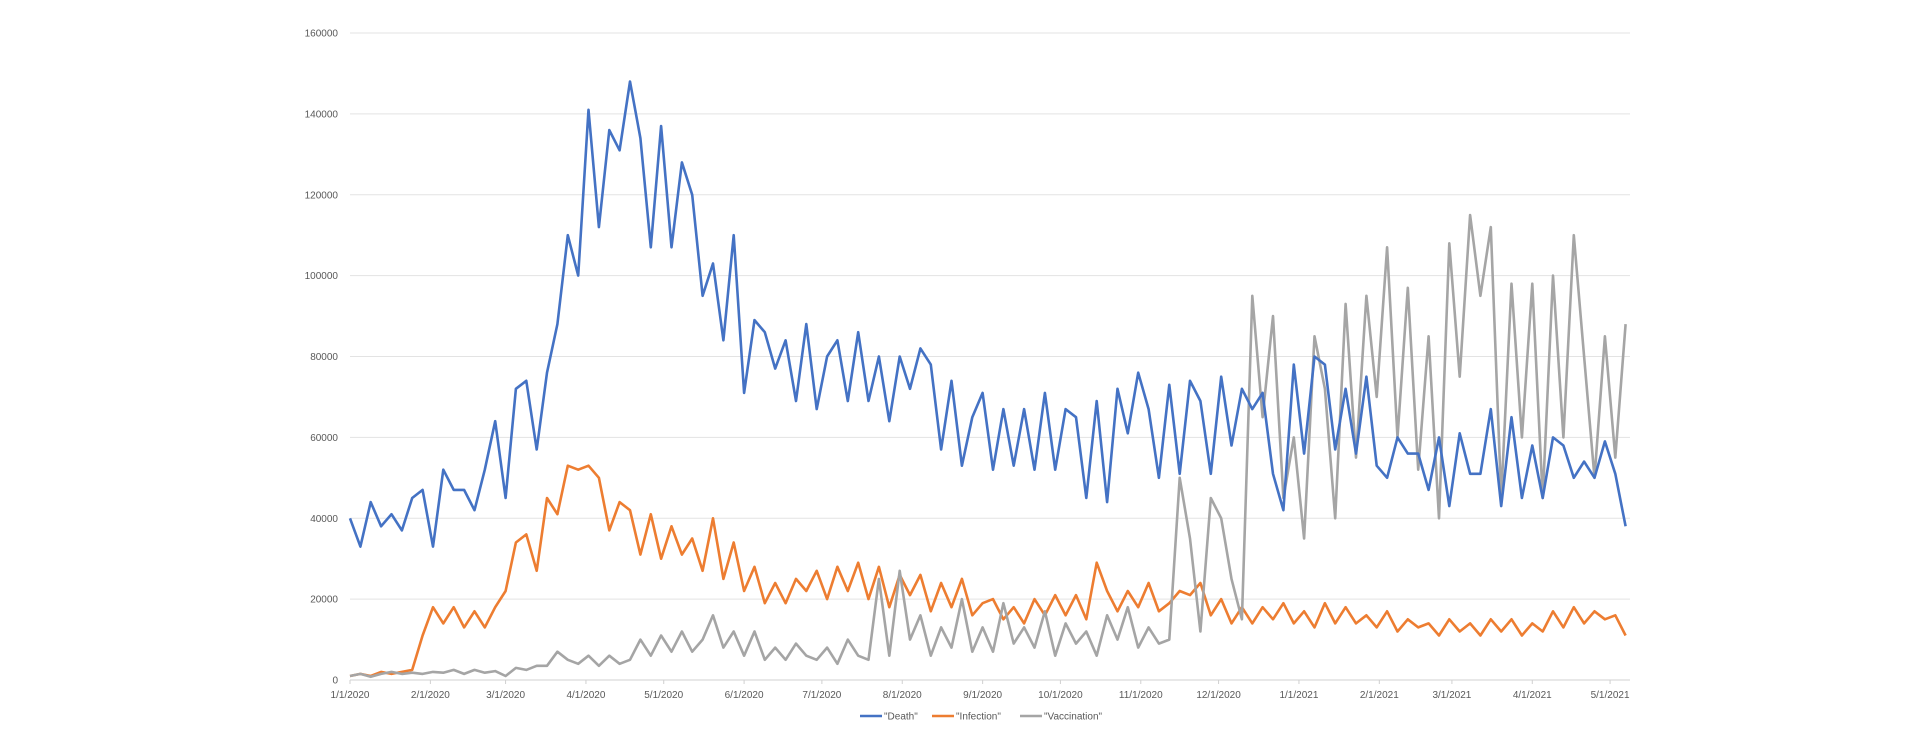 This screenshot has height=745, width=1920. I want to click on x-tick-label: 12/1/2020, so click(1218, 695).